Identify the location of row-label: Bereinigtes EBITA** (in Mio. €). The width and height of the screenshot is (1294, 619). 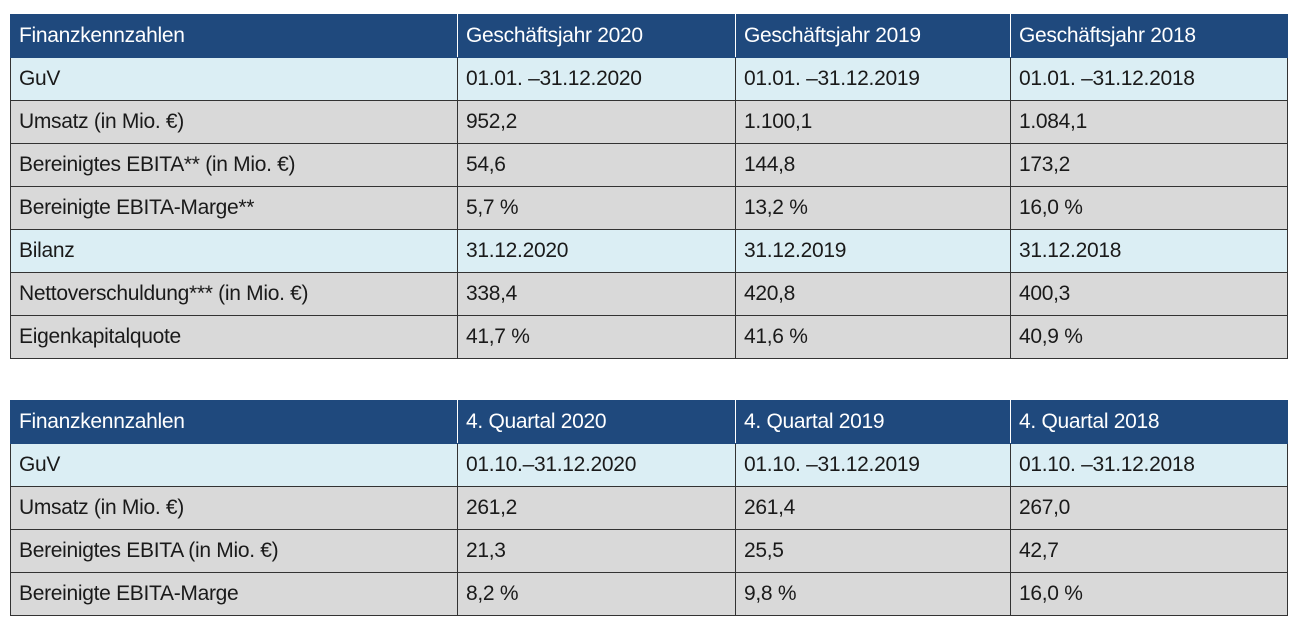
(234, 165).